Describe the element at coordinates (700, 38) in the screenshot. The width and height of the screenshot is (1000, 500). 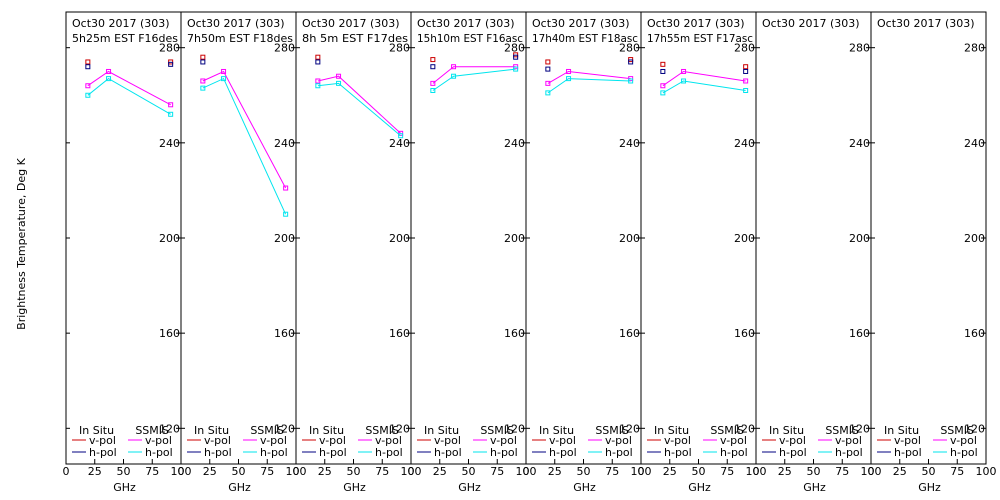
I see `panel-subtitle: 17h55m EST F17asc` at that location.